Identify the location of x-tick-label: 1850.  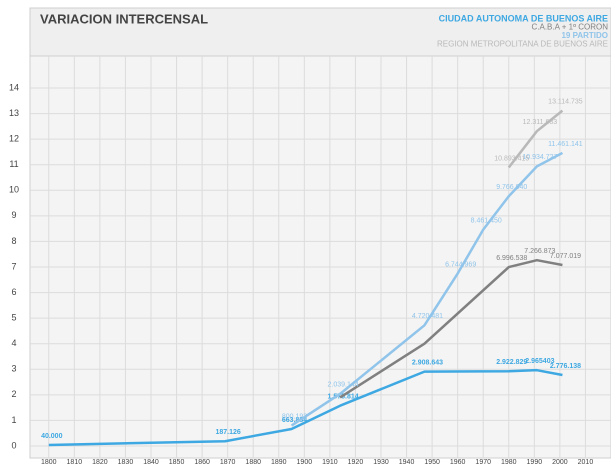
(177, 462).